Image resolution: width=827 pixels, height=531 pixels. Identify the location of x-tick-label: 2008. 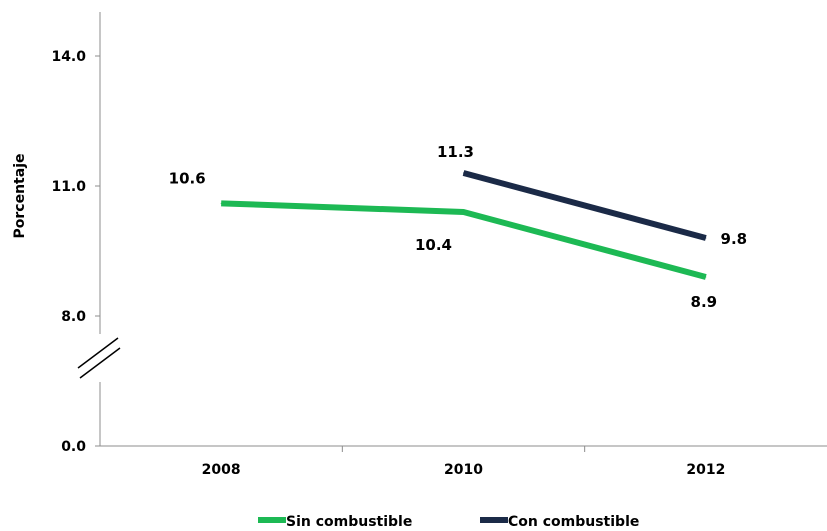
(221, 470).